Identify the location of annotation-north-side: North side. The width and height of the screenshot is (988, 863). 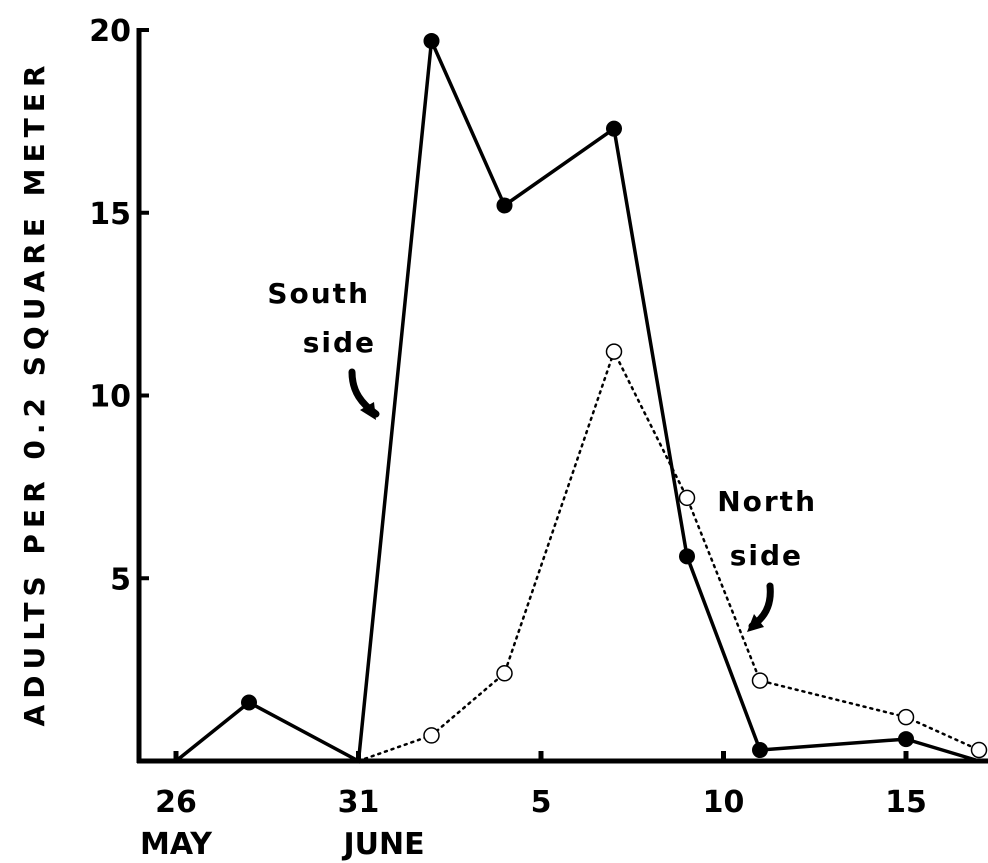
(767, 558).